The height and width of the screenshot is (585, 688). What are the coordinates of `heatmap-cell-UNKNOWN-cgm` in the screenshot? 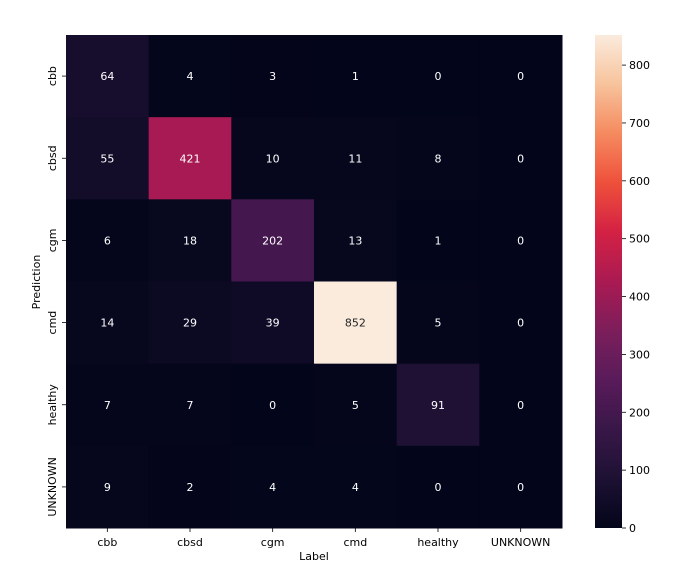 It's located at (273, 487).